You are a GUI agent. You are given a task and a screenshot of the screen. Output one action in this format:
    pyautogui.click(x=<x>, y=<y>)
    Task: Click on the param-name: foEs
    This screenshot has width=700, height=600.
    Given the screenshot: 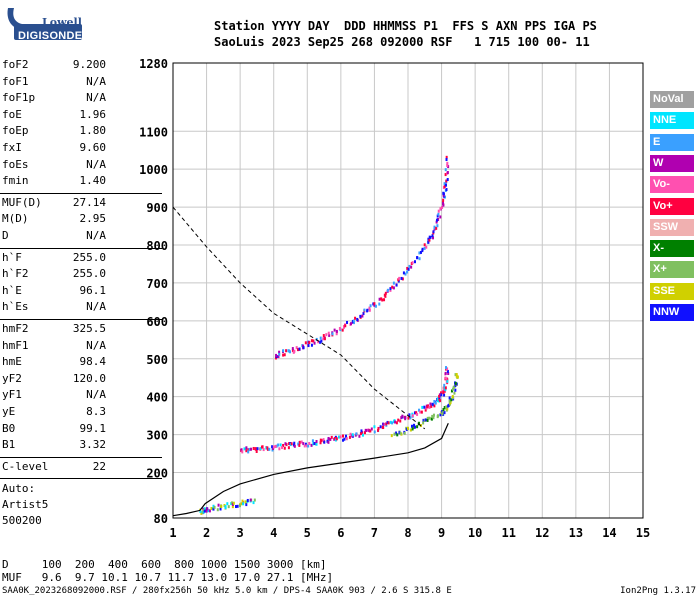 What is the action you would take?
    pyautogui.click(x=15, y=164)
    